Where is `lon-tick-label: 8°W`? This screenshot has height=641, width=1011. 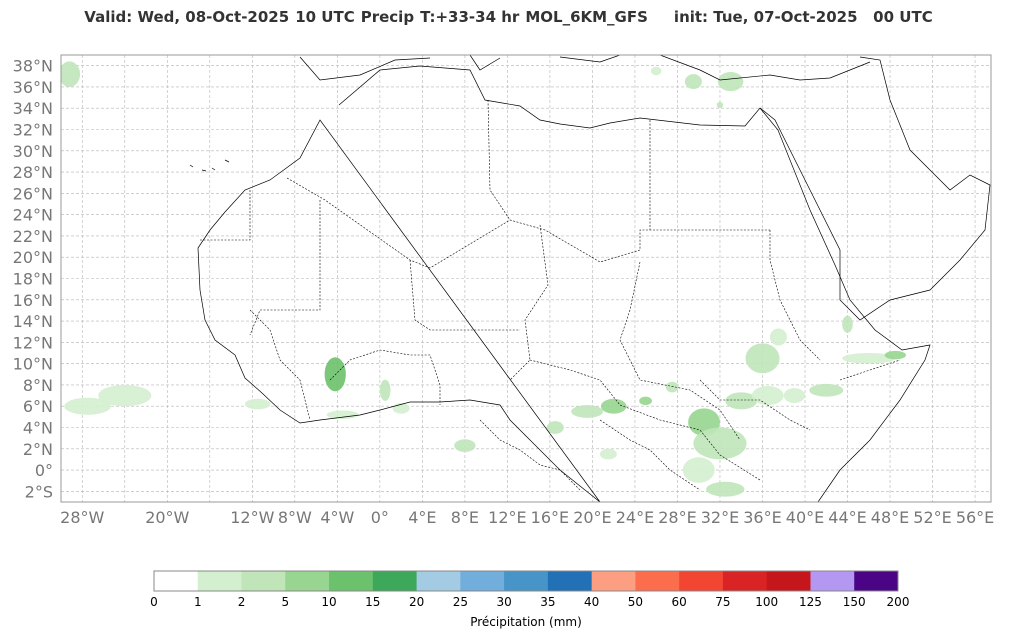 lon-tick-label: 8°W is located at coordinates (295, 517).